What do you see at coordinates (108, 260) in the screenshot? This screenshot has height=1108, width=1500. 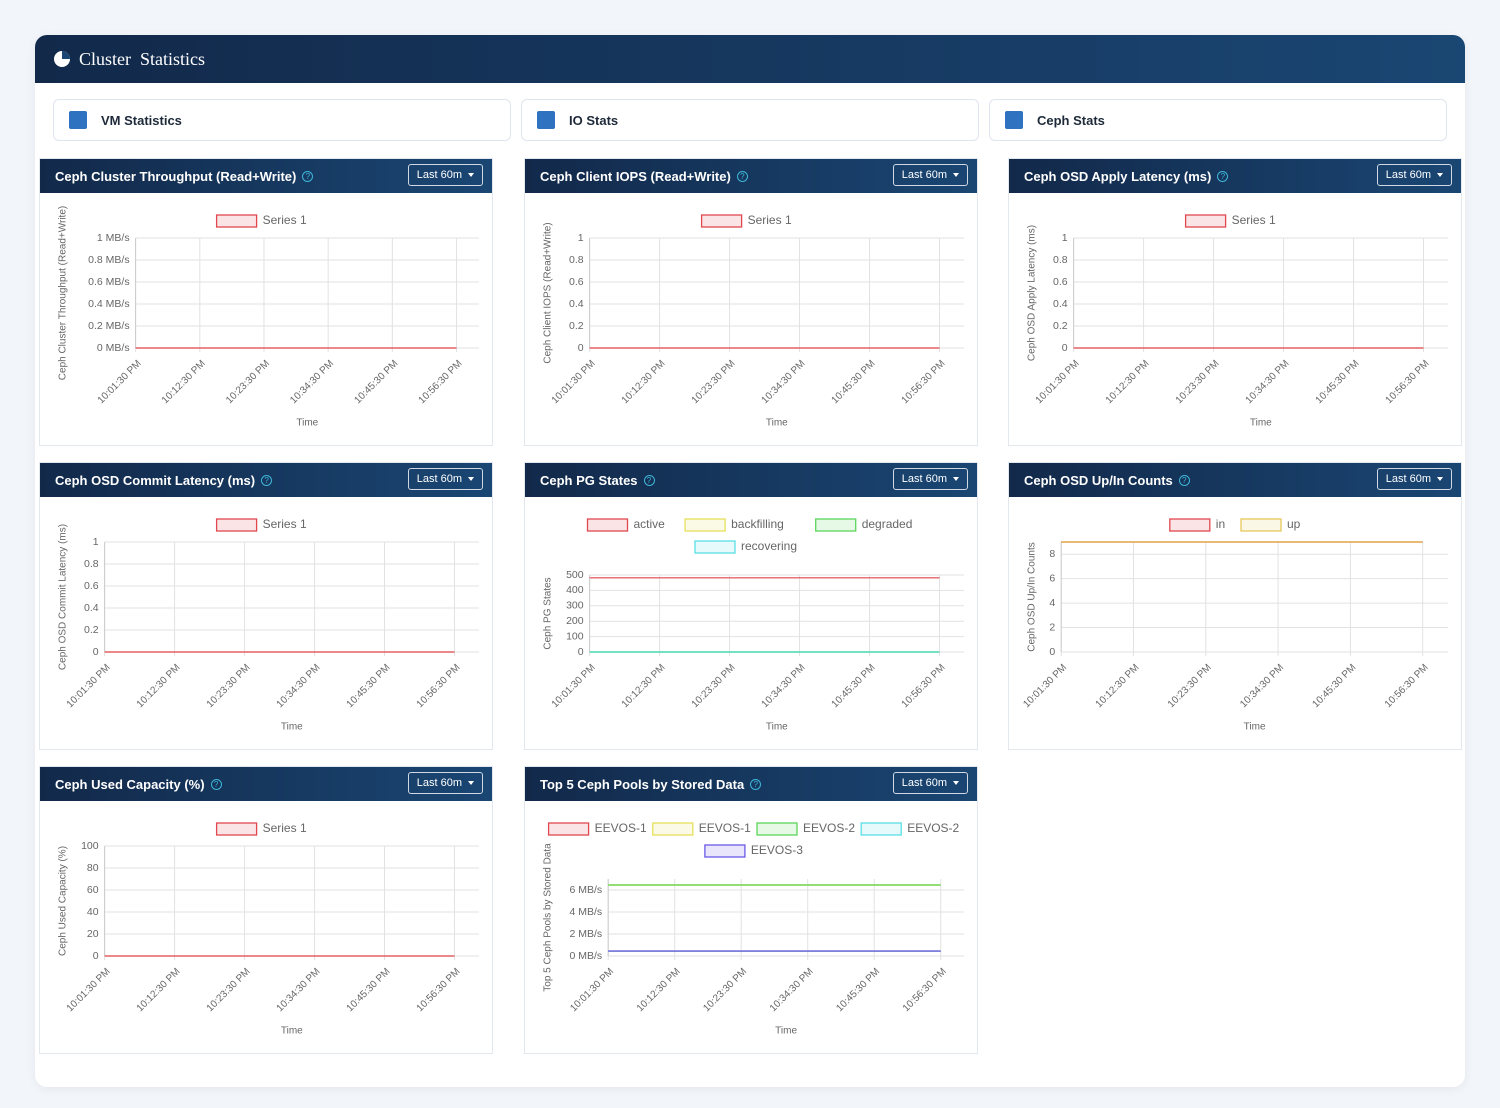 I see `y-tick-label: 0.8 MB/s` at bounding box center [108, 260].